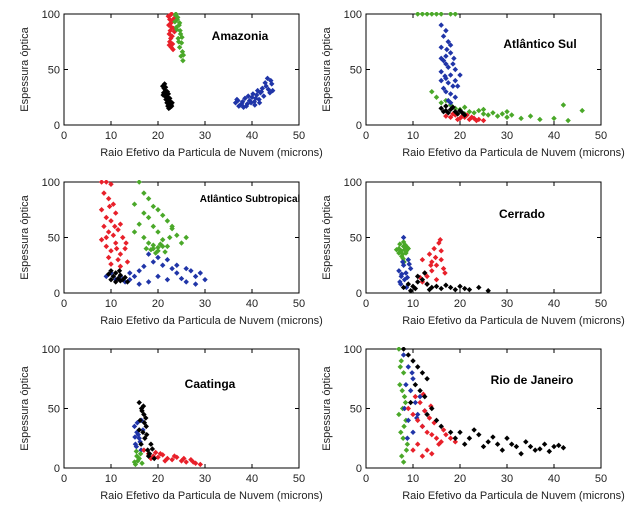 The image size is (641, 512). I want to click on chart-title: Atlântico Subtropical, so click(250, 199).